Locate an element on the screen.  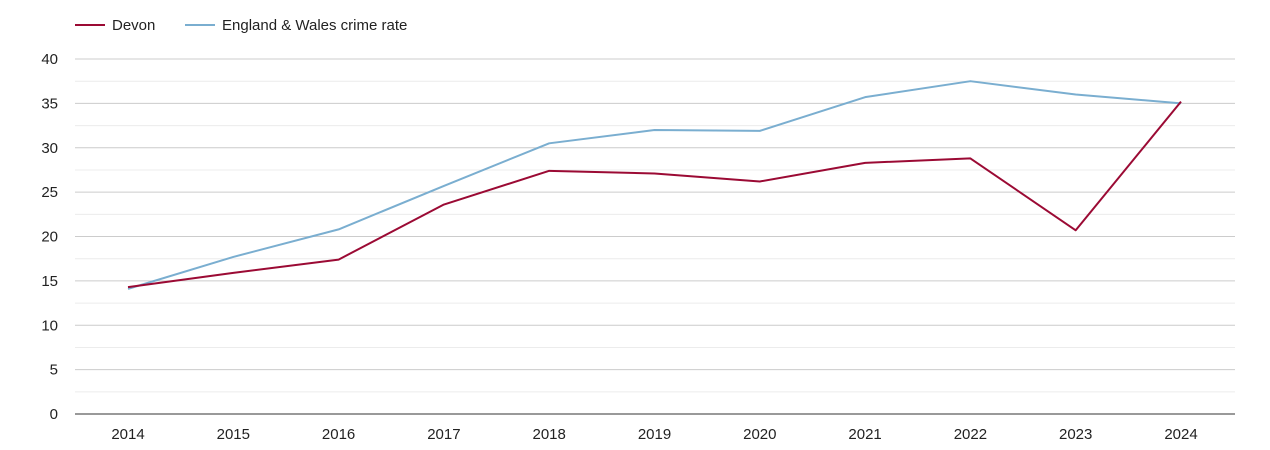
y-axis: 0 5 10 15 20 25 30 35 40 is located at coordinates (49, 237).